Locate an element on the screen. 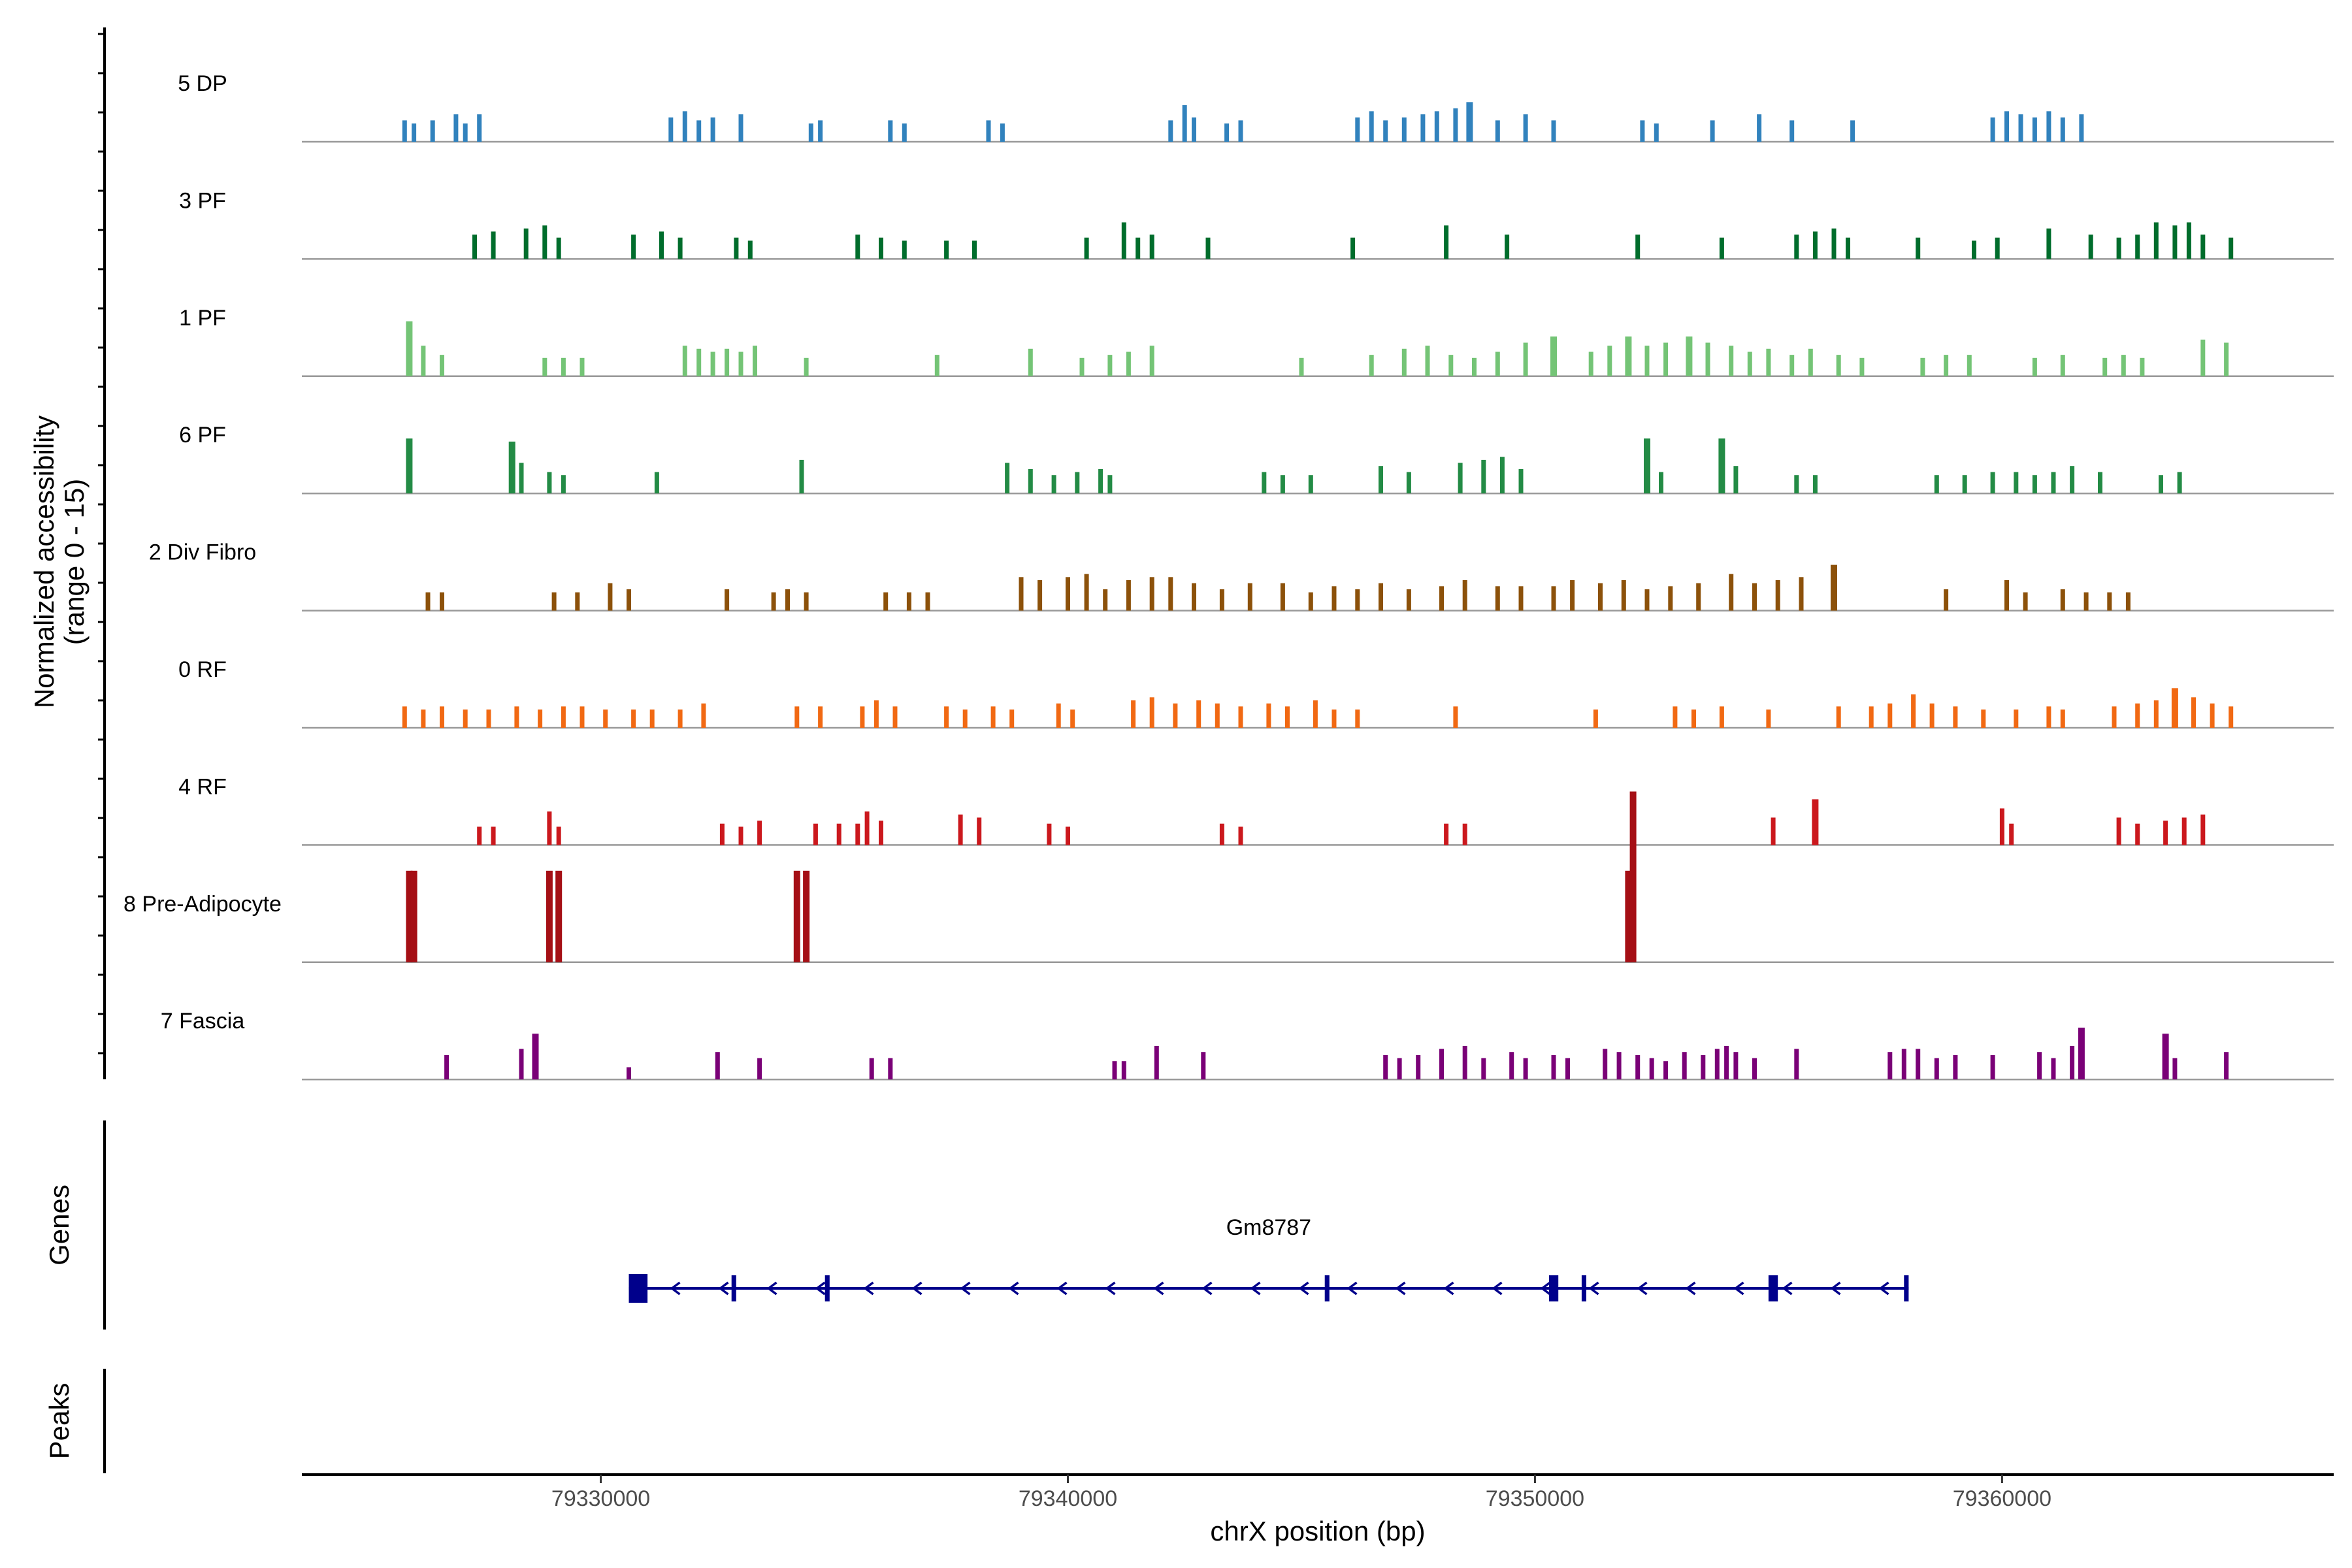 The height and width of the screenshot is (1568, 2352). track-label: 1 PF is located at coordinates (202, 318).